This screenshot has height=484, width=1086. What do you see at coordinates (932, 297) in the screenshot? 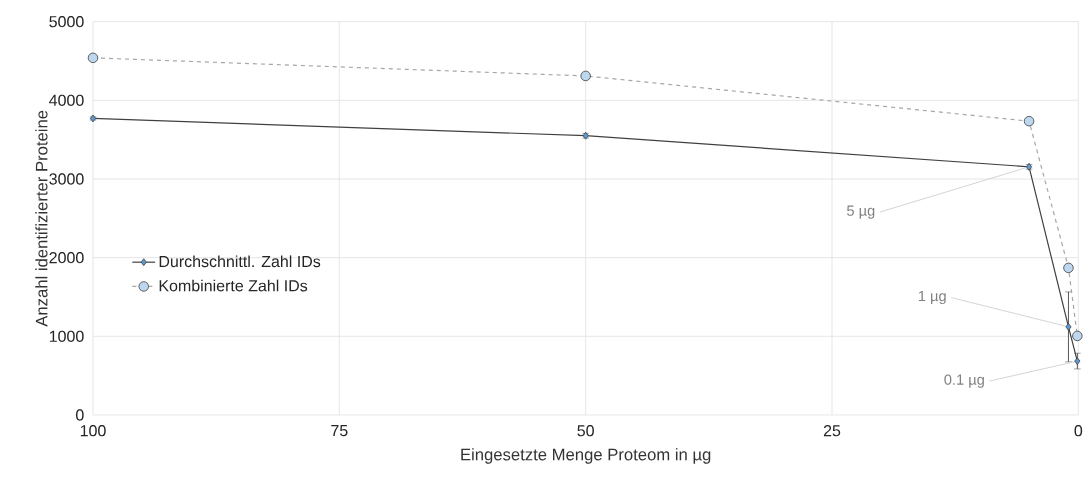
I see `annotation: 1 µg` at bounding box center [932, 297].